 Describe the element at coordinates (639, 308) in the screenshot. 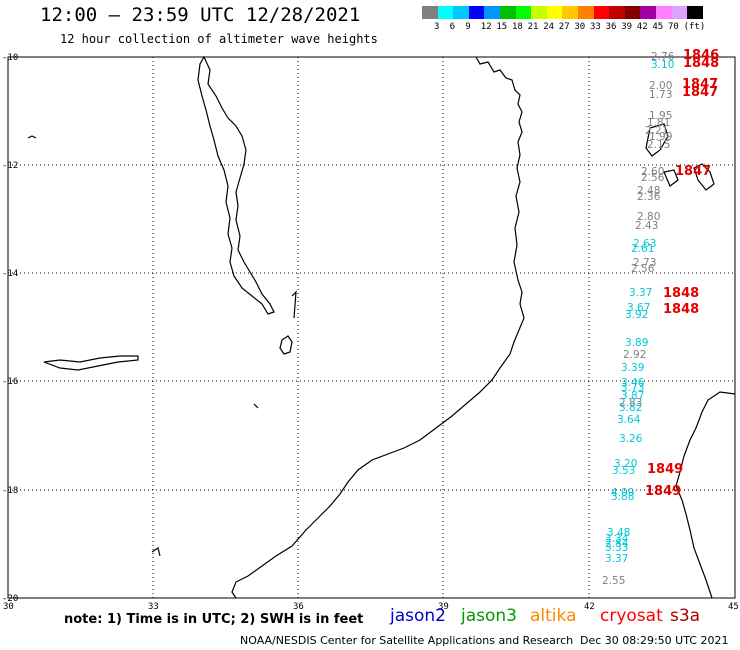

I see `wave-height-label: 3.67` at that location.